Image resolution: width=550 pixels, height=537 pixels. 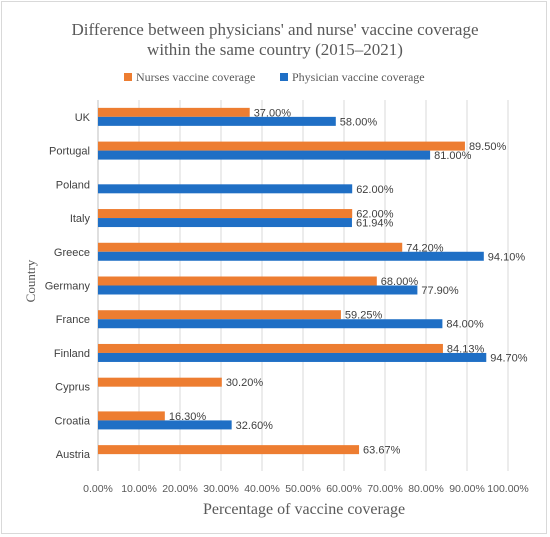 What do you see at coordinates (245, 383) in the screenshot?
I see `data-label-nurses: 30.20%` at bounding box center [245, 383].